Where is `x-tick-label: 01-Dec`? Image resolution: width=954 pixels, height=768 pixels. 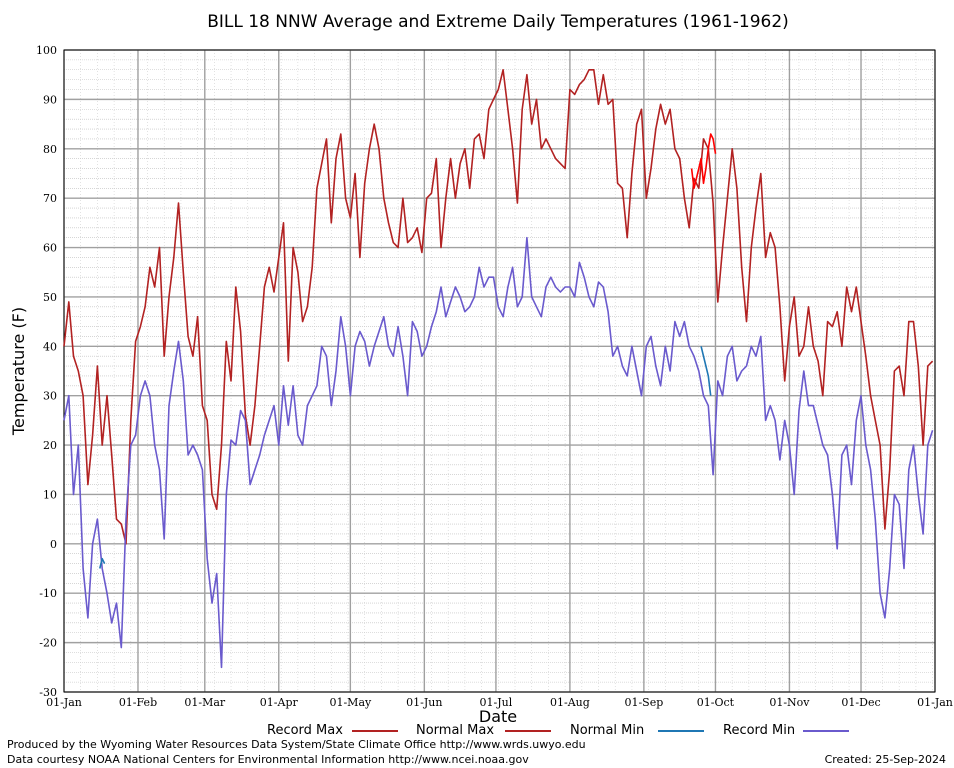
x-tick-label: 01-Dec is located at coordinates (860, 702).